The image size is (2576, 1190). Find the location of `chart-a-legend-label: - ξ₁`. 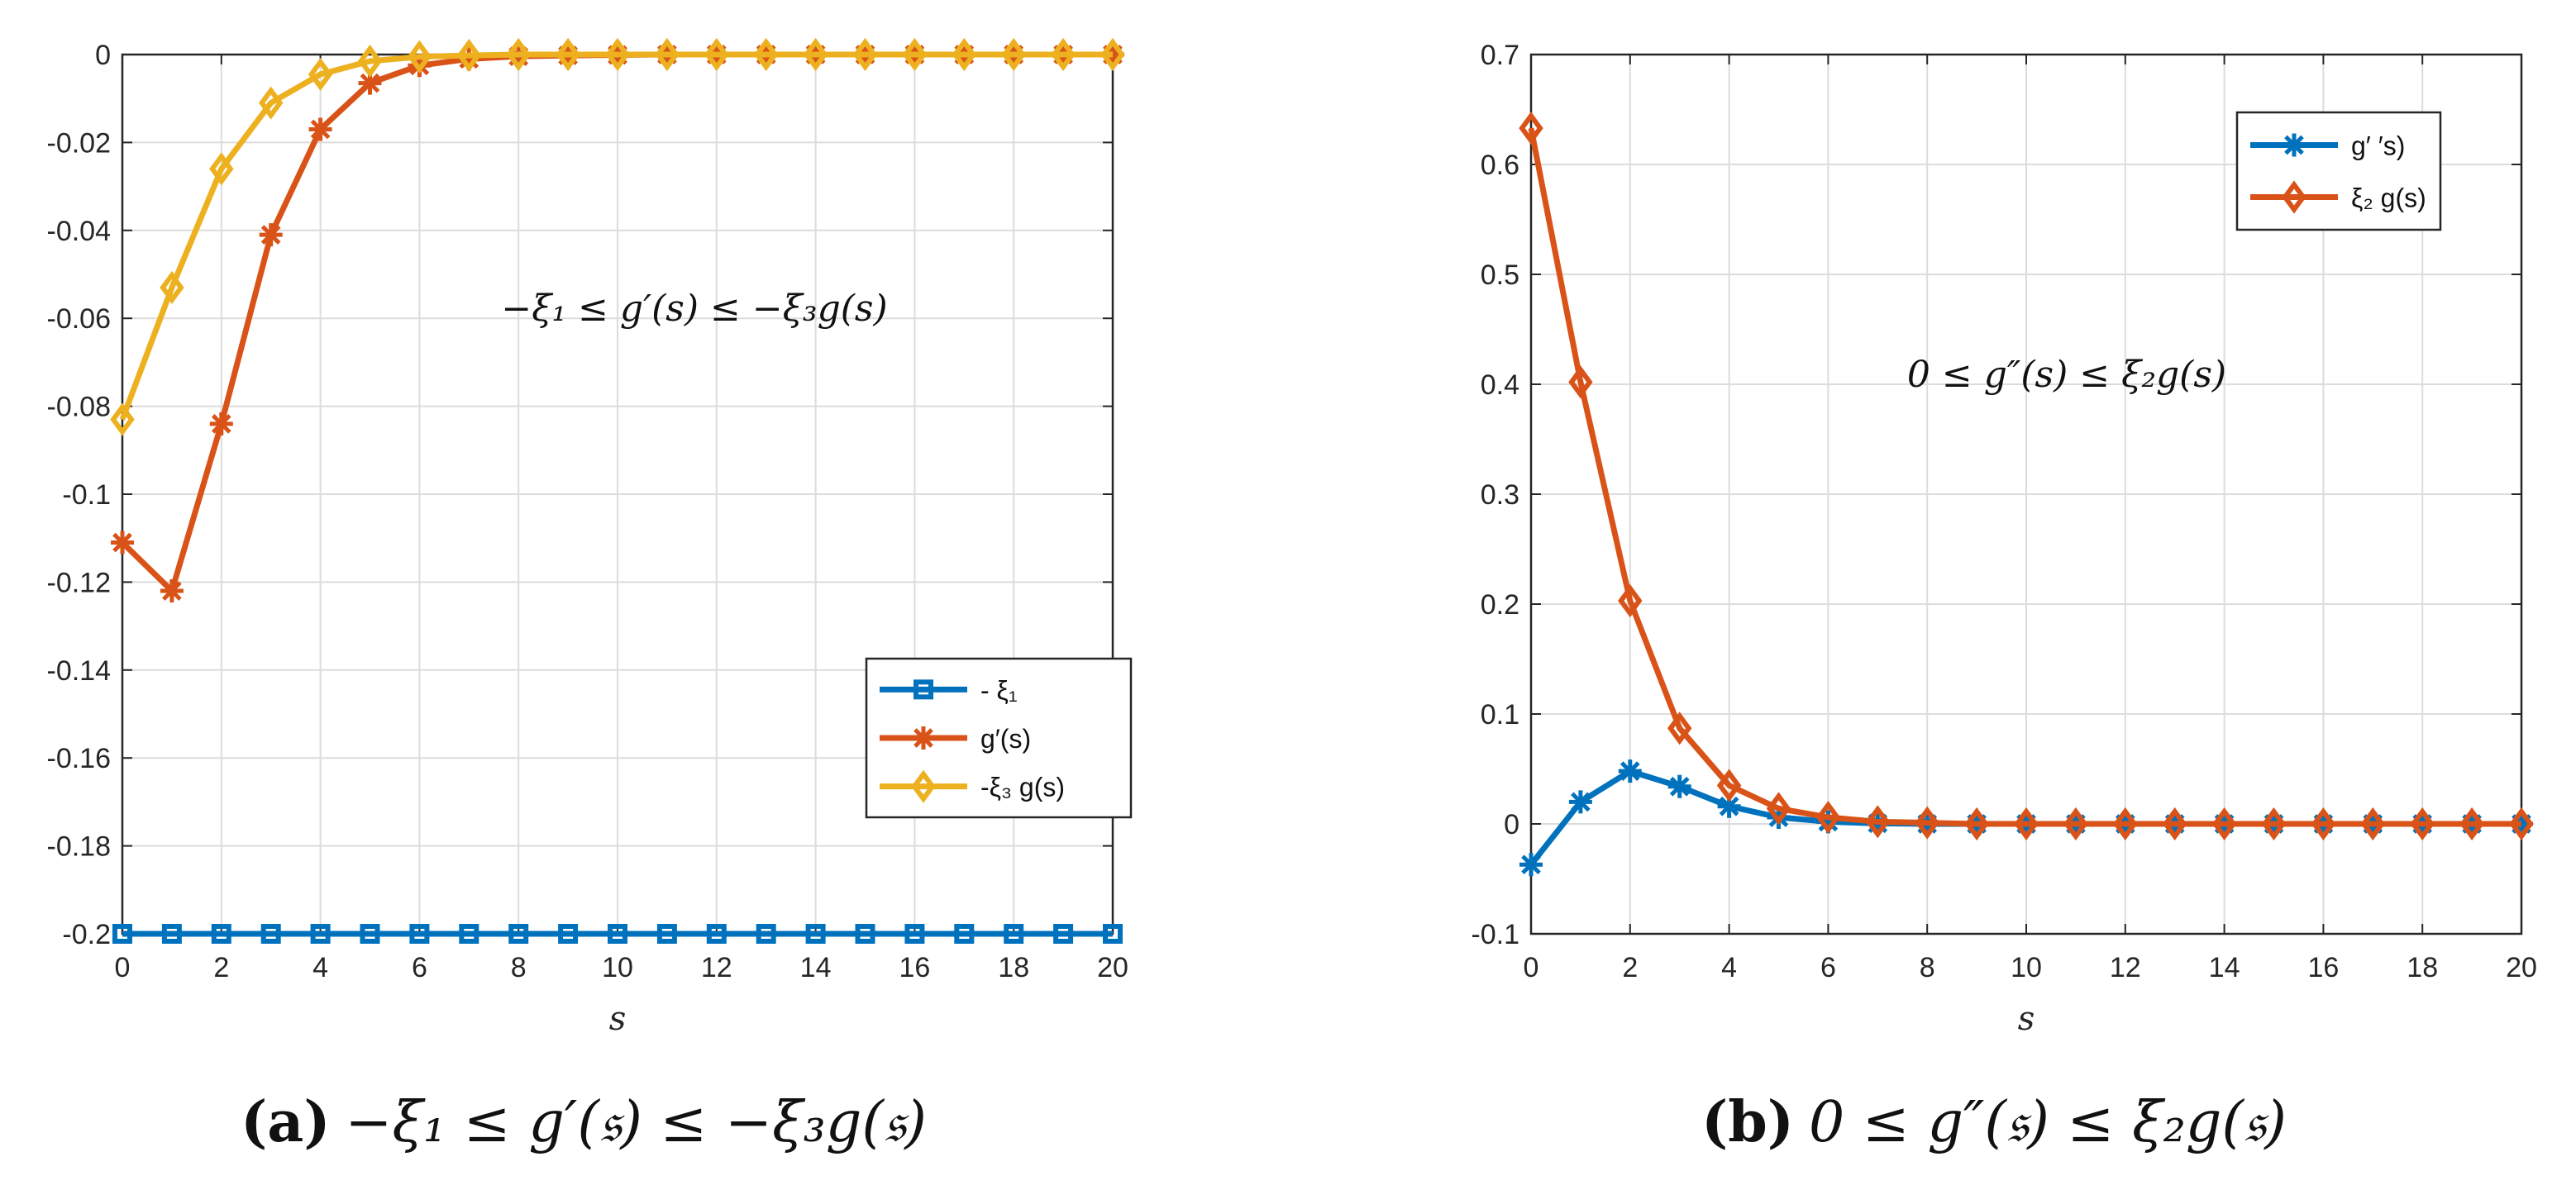

chart-a-legend-label: - ξ₁ is located at coordinates (999, 690).